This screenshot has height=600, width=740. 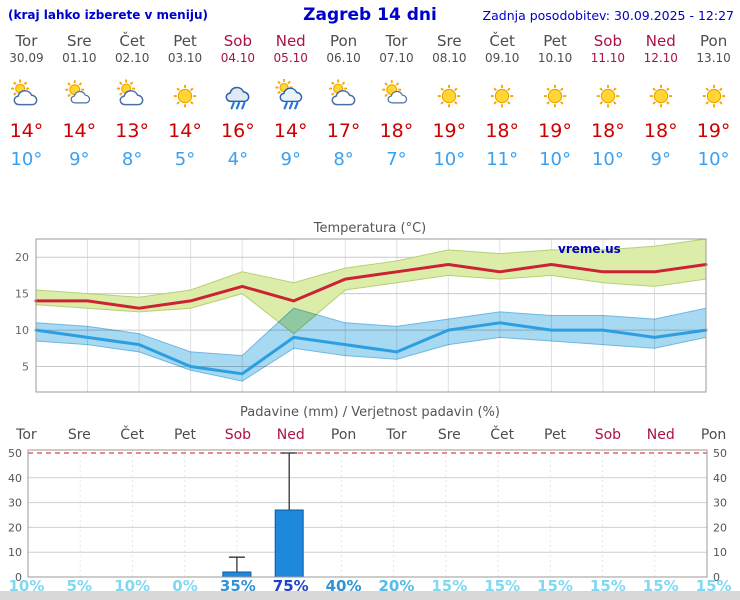 I want to click on day-name: Pon, so click(x=343, y=41).